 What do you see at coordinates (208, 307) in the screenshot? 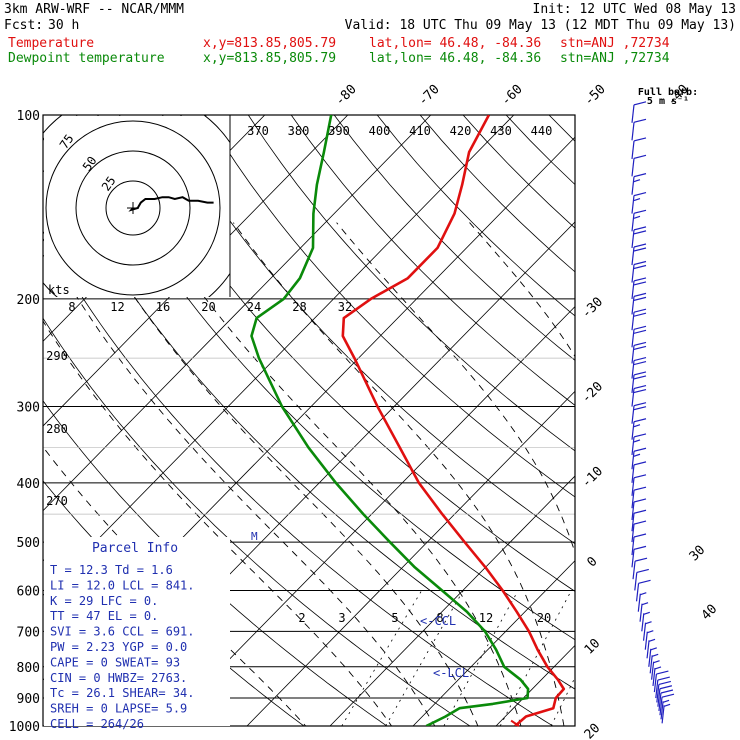
I see `hodograph-speed-tick: 20` at bounding box center [208, 307].